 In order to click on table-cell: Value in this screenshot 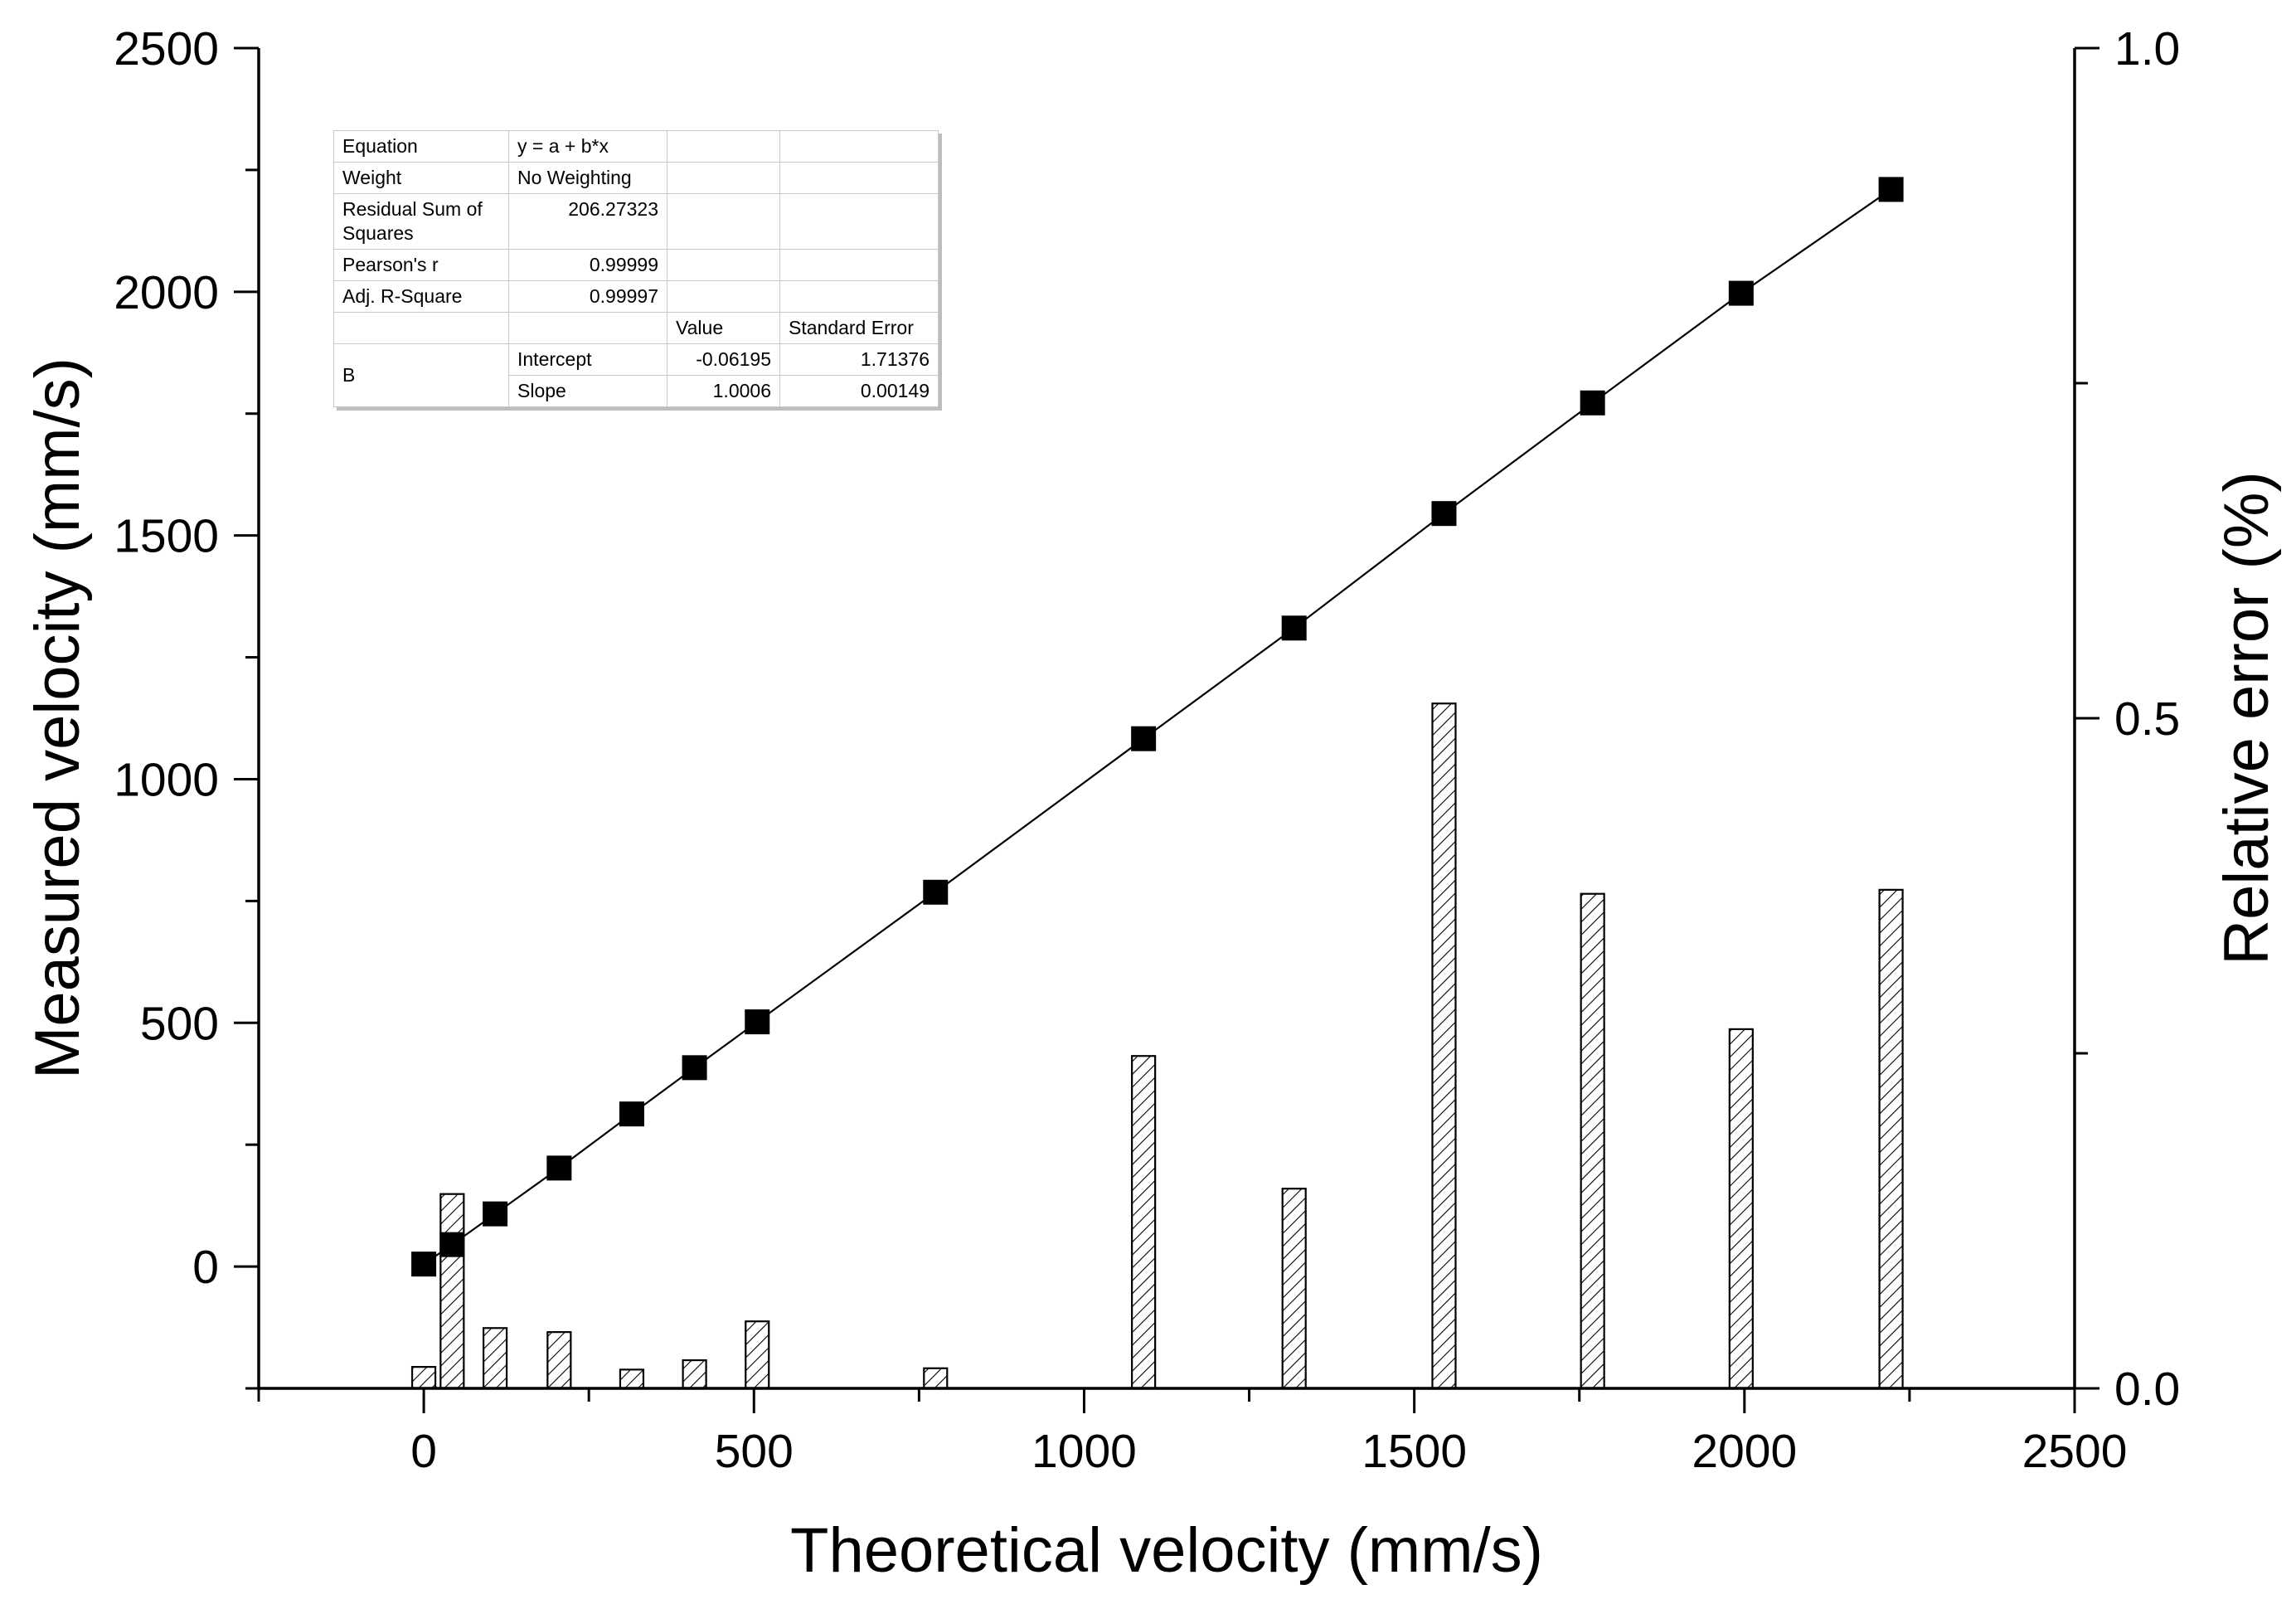, I will do `click(723, 328)`.